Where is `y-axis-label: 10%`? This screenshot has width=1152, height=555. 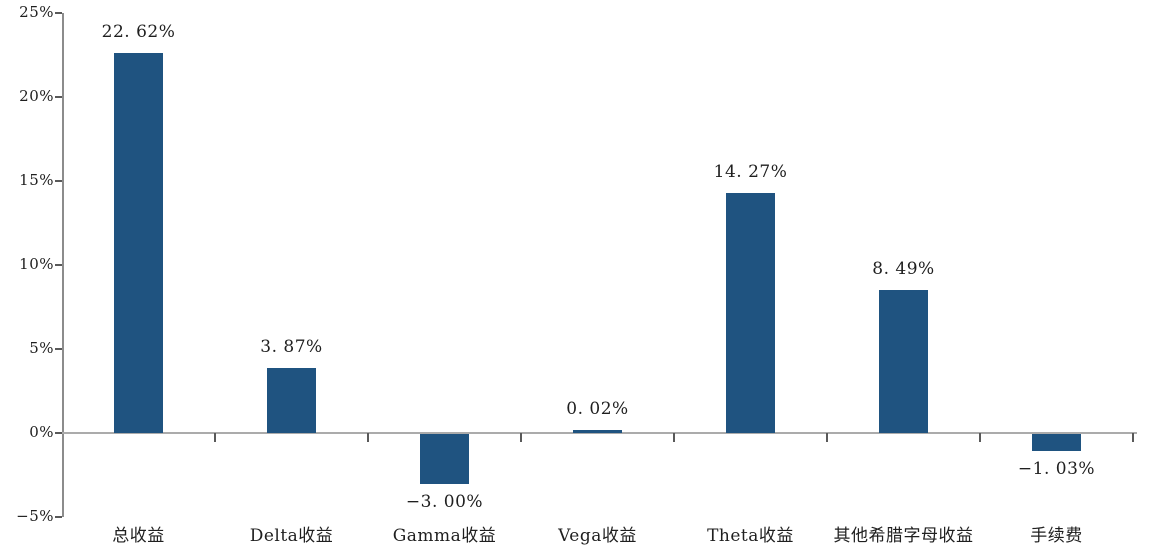 y-axis-label: 10% is located at coordinates (36, 264).